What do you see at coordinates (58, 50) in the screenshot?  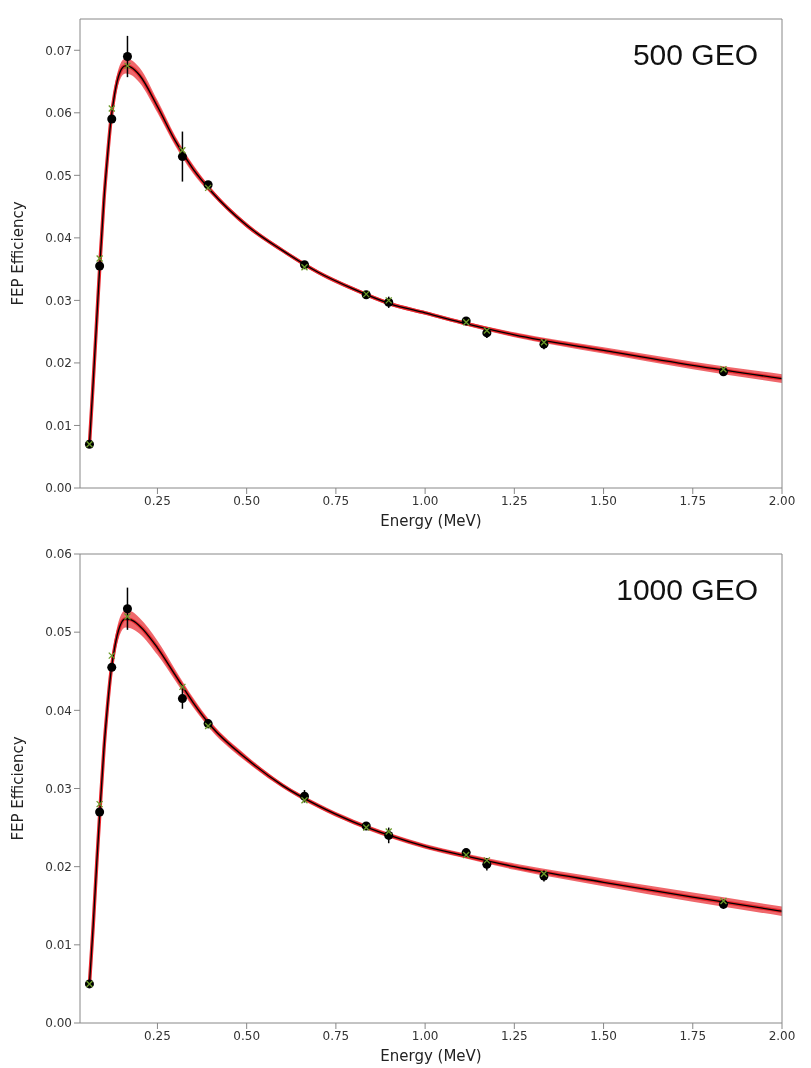 I see `y-tick-label: 0.07` at bounding box center [58, 50].